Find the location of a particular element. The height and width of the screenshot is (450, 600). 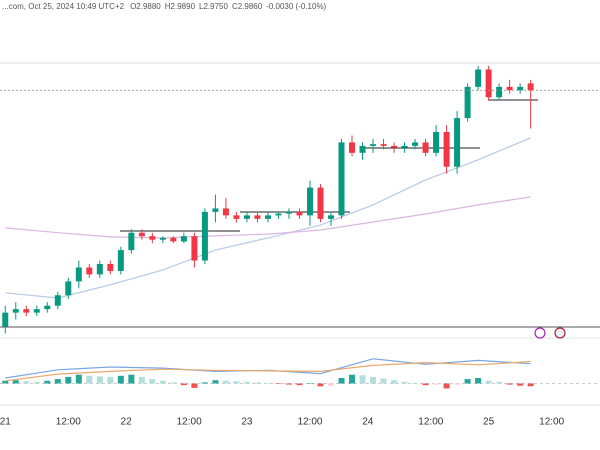

x-tick-label: 25 is located at coordinates (489, 422).